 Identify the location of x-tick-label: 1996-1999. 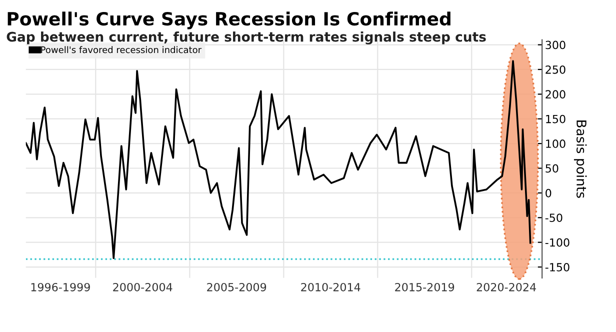
(60, 287).